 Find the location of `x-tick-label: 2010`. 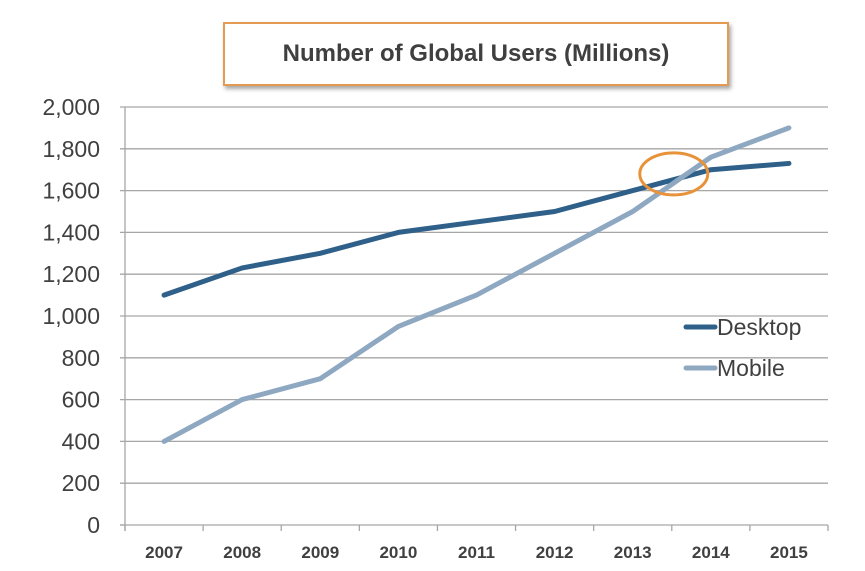

x-tick-label: 2010 is located at coordinates (398, 552).